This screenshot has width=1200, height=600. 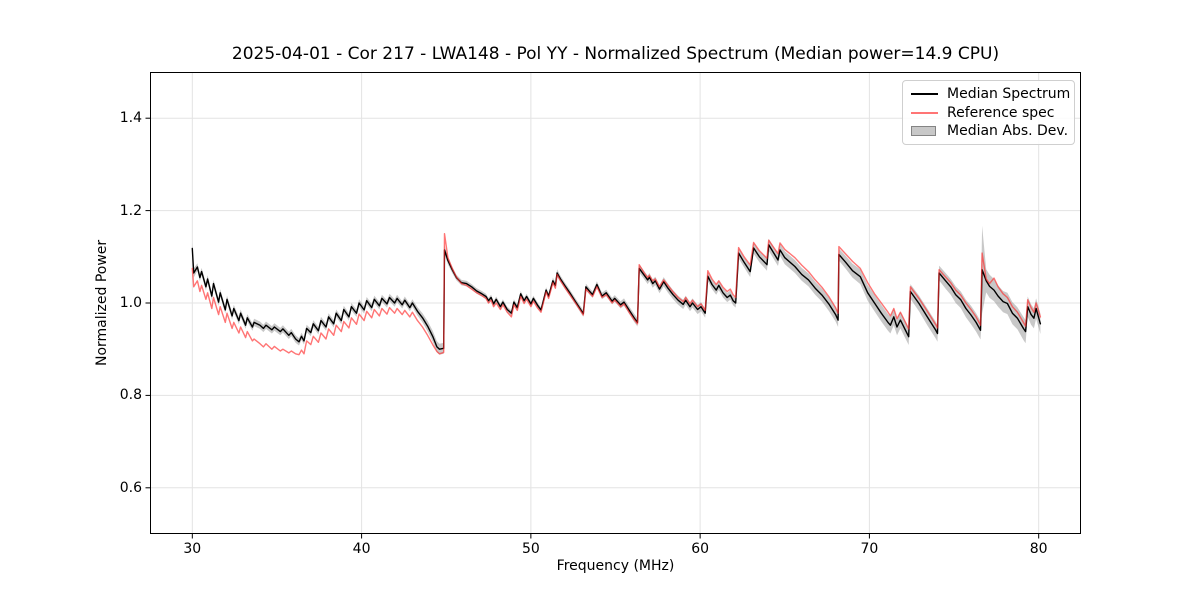 I want to click on legend-entry-reference-spec: Reference spec, so click(x=988, y=113).